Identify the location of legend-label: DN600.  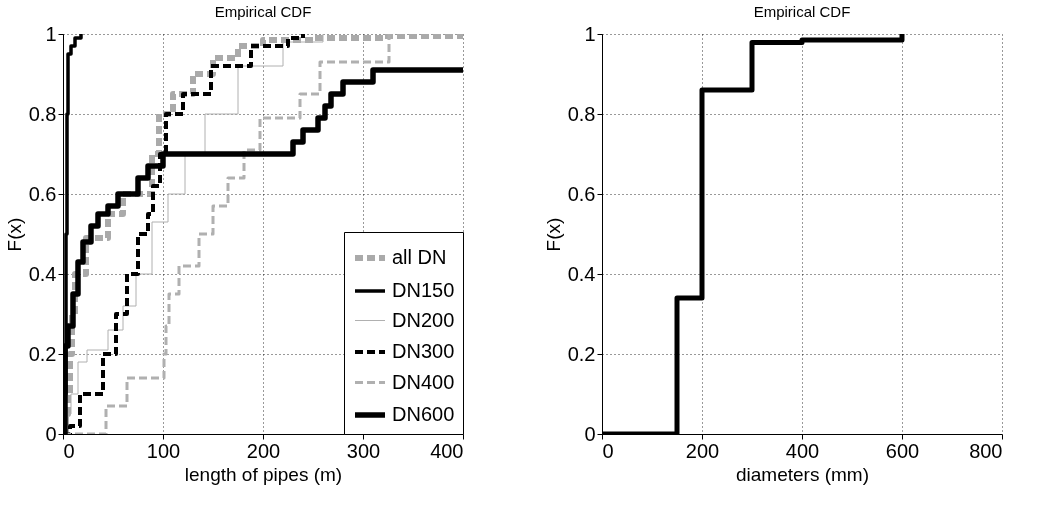
(423, 414).